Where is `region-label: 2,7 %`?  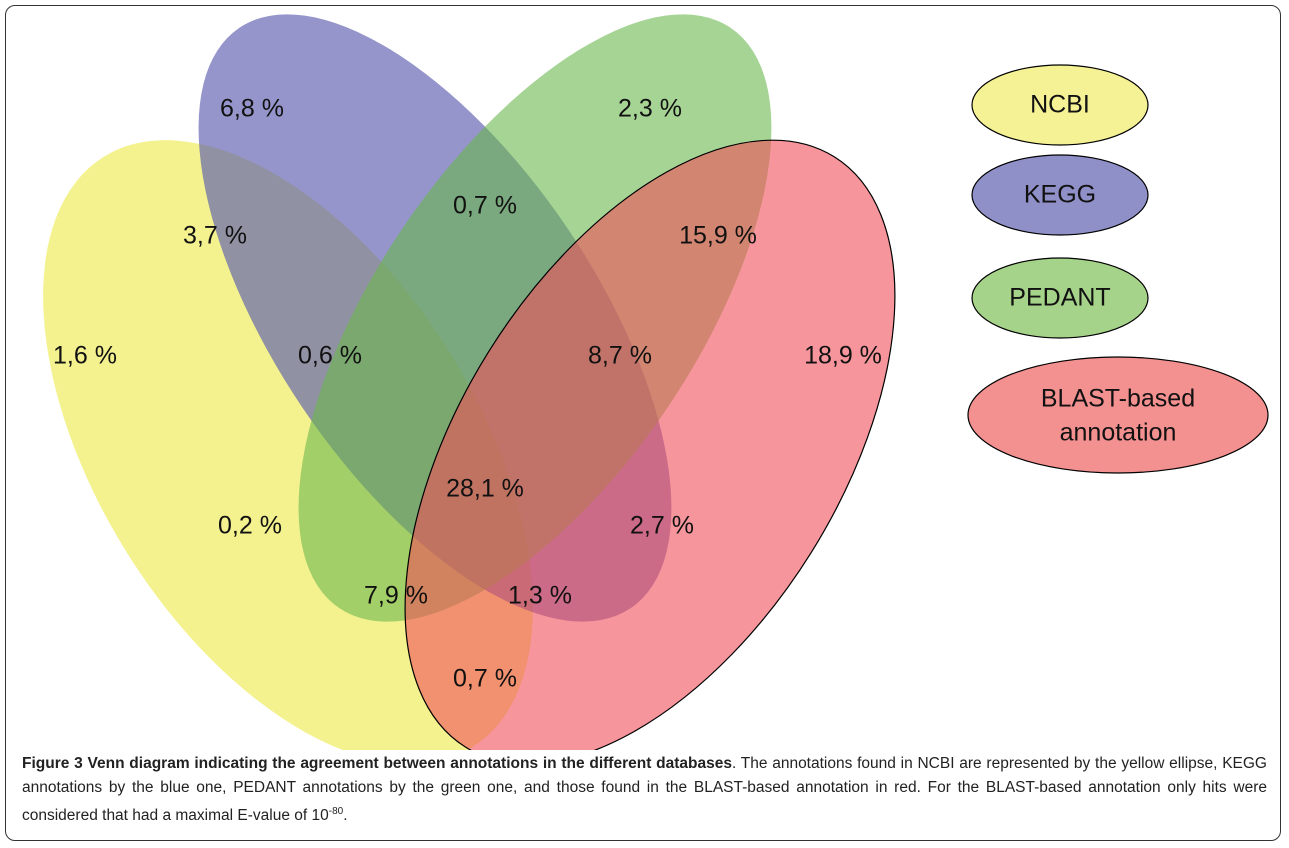
region-label: 2,7 % is located at coordinates (662, 526).